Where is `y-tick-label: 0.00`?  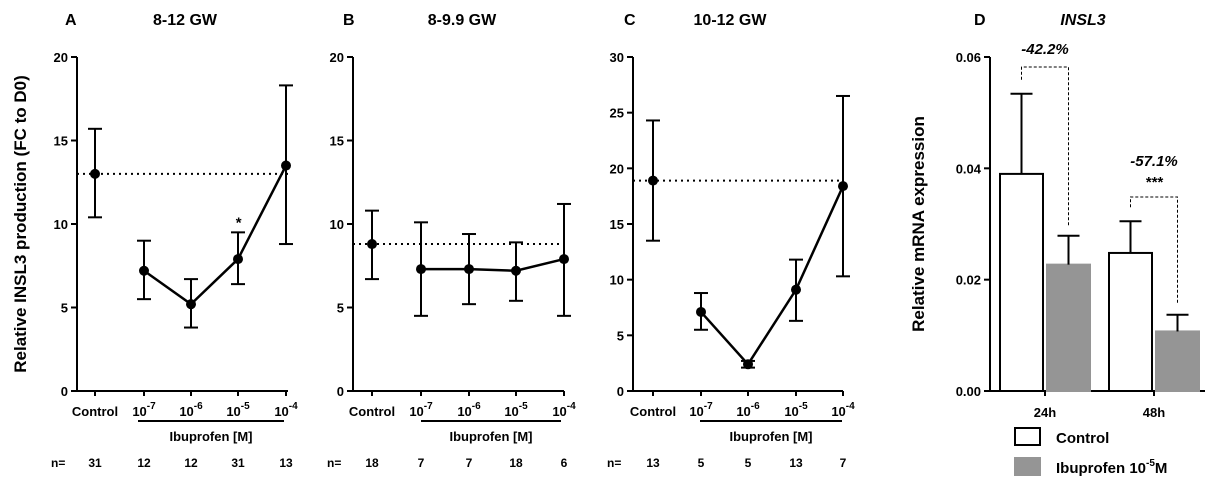 y-tick-label: 0.00 is located at coordinates (968, 391).